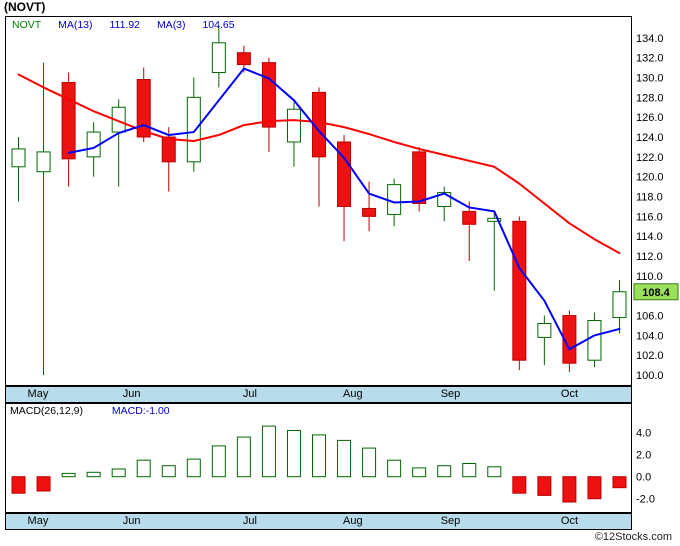  What do you see at coordinates (650, 138) in the screenshot?
I see `price-ytick-label: 124.0` at bounding box center [650, 138].